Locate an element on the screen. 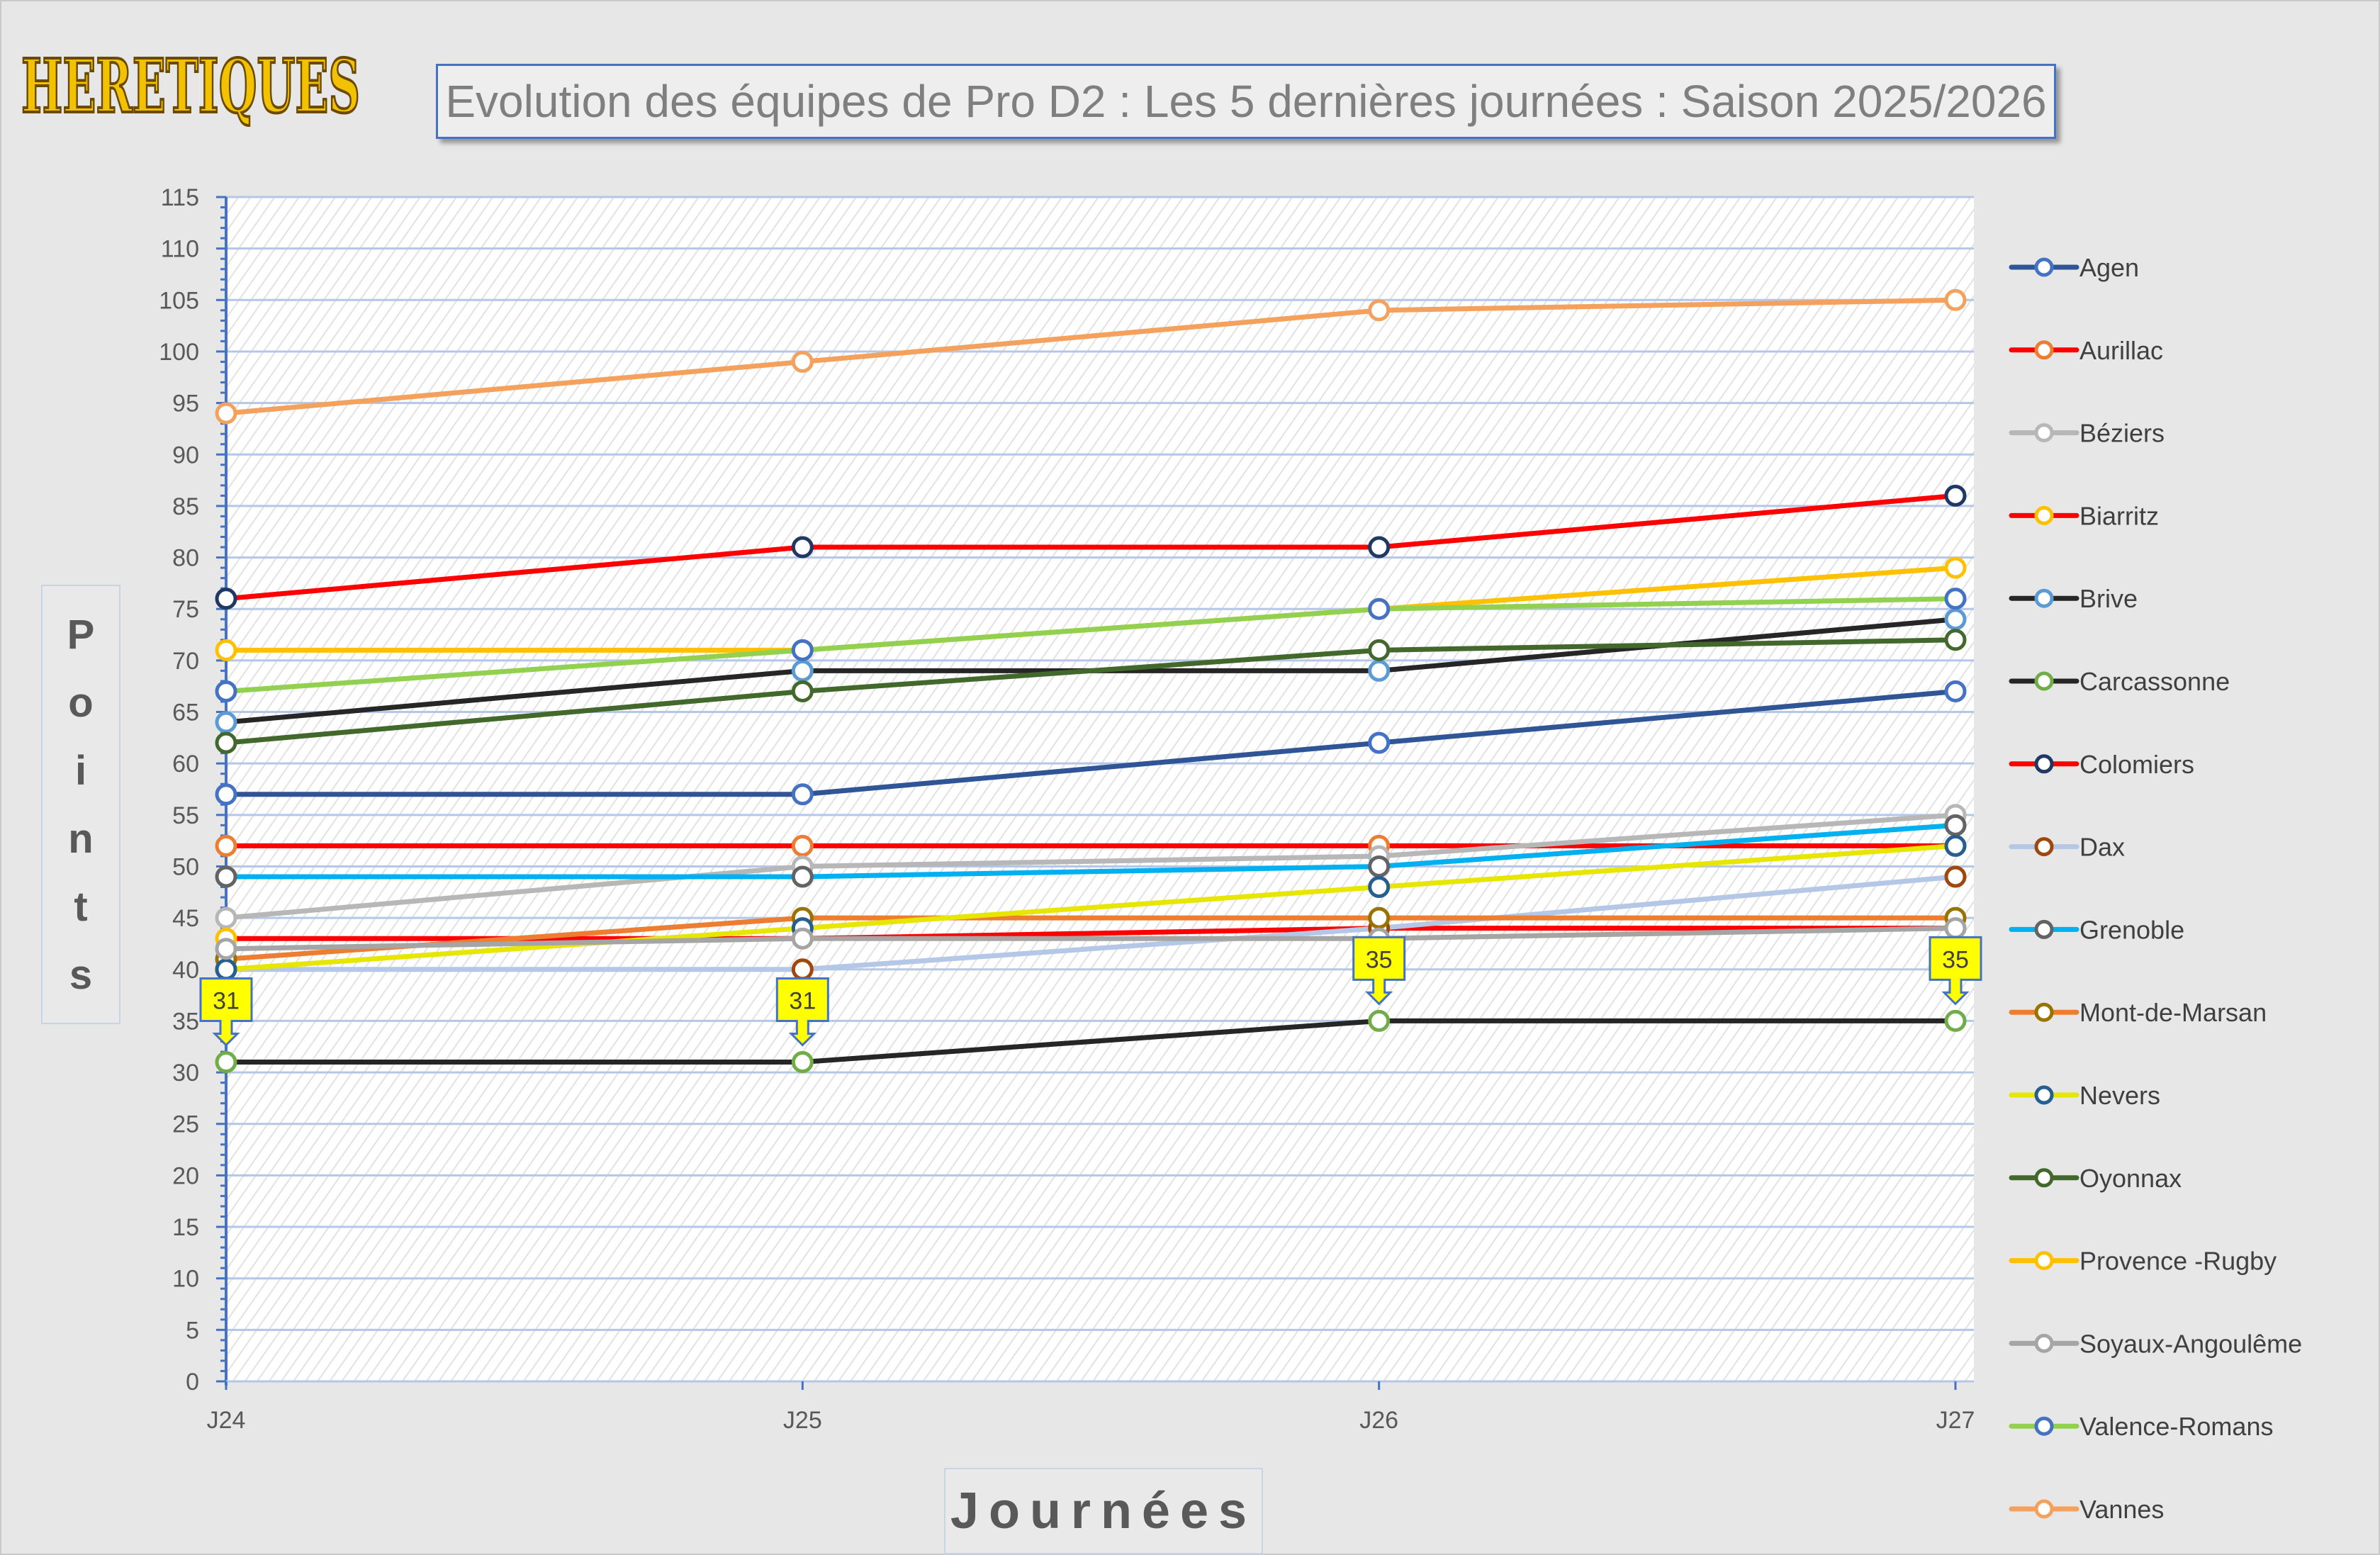  y-axis-letter: P is located at coordinates (81, 634).